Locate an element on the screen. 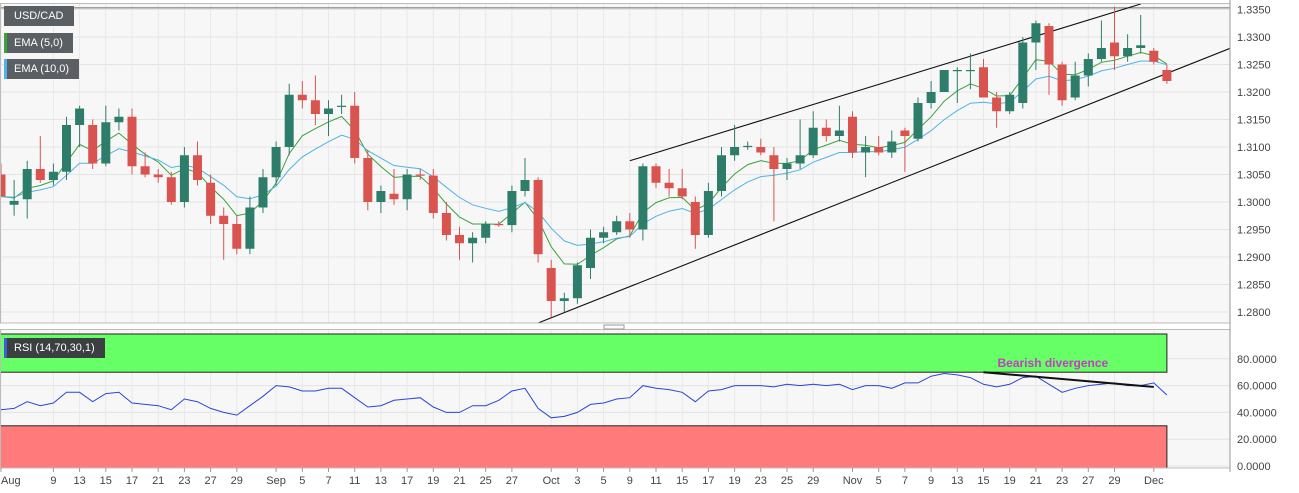  x-tick-label: 3 is located at coordinates (577, 481).